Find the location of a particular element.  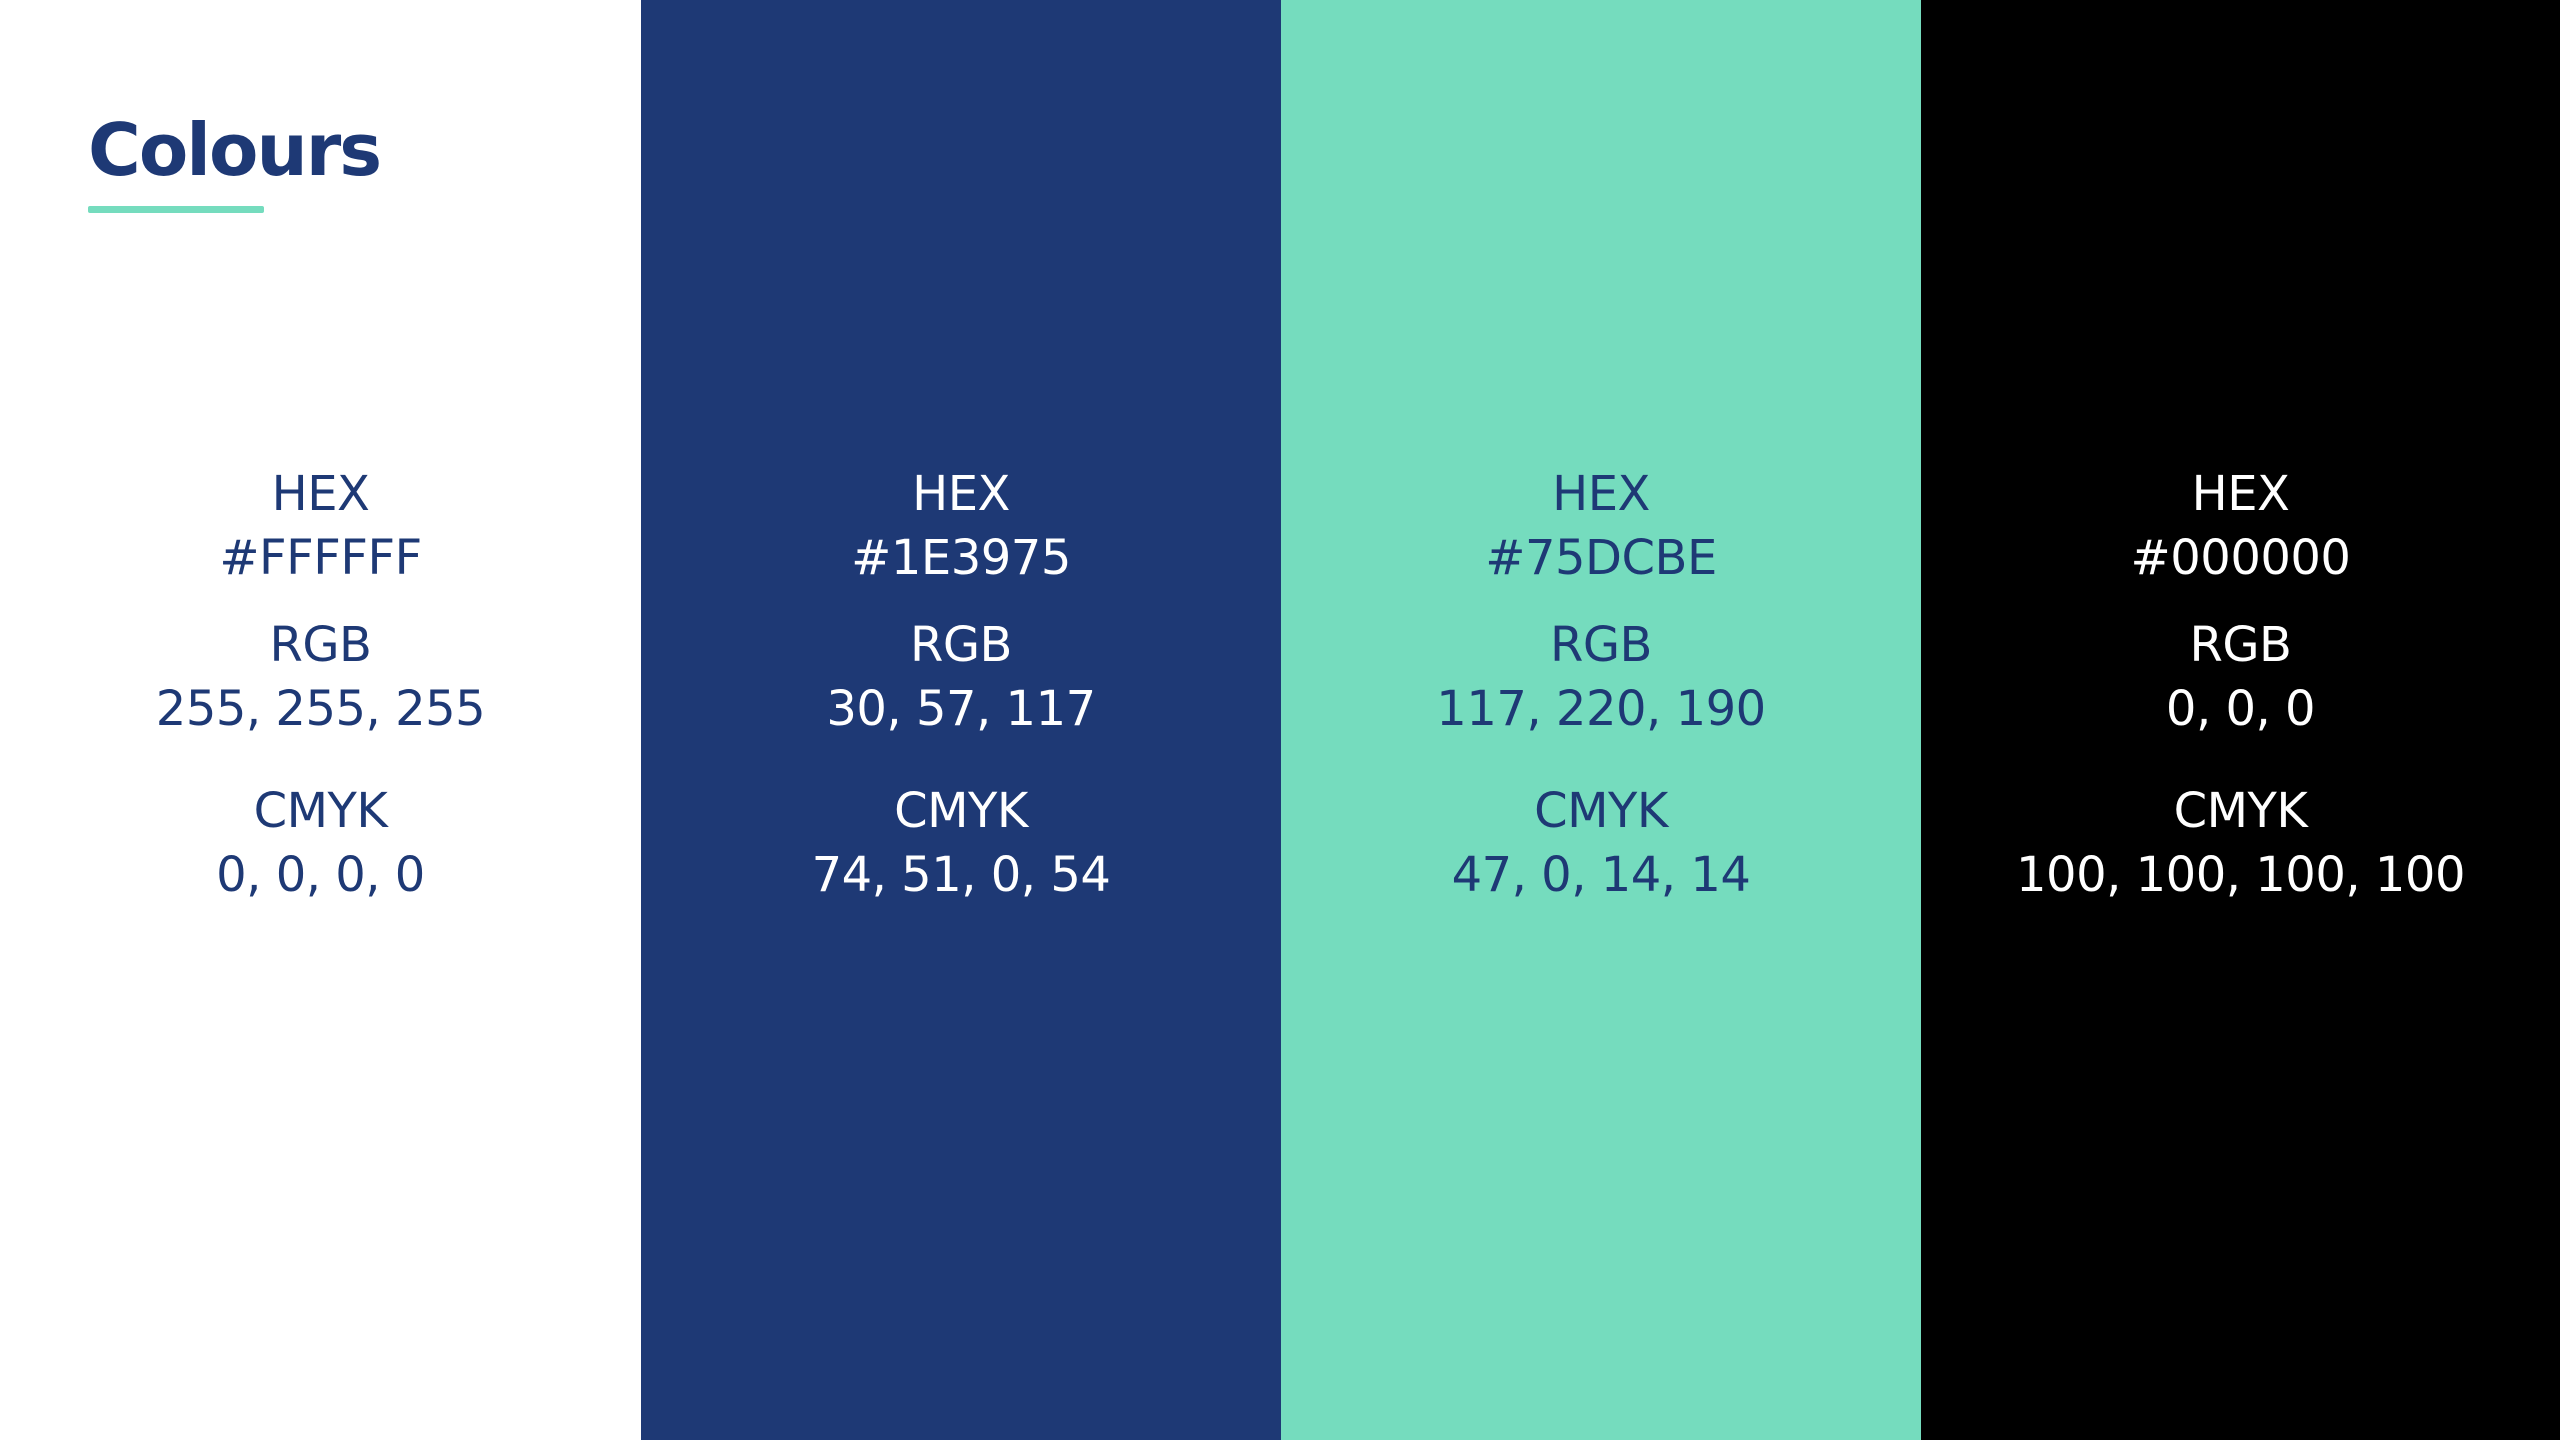

hex-value: #000000 is located at coordinates (2240, 558).